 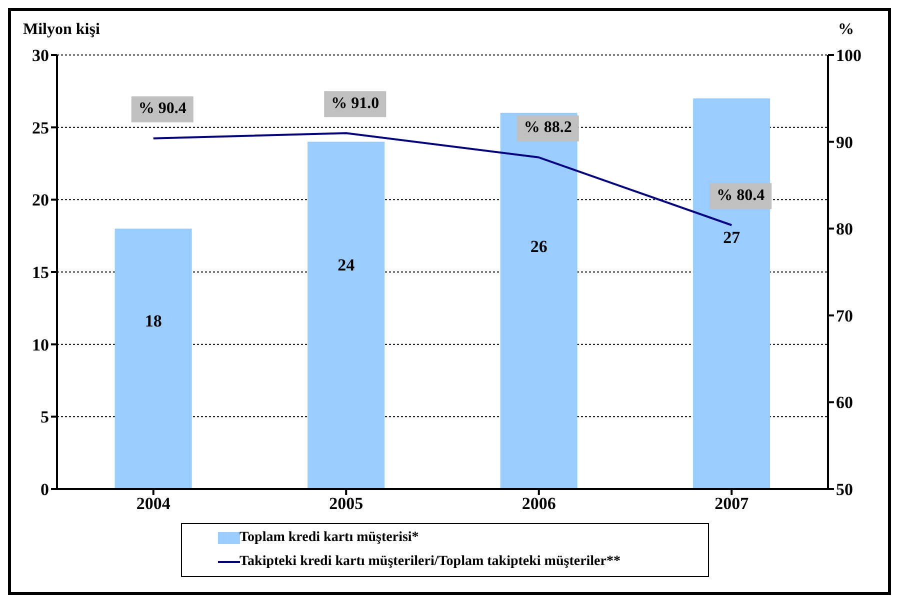 I want to click on y-tick-label: 15, so click(x=40, y=272).